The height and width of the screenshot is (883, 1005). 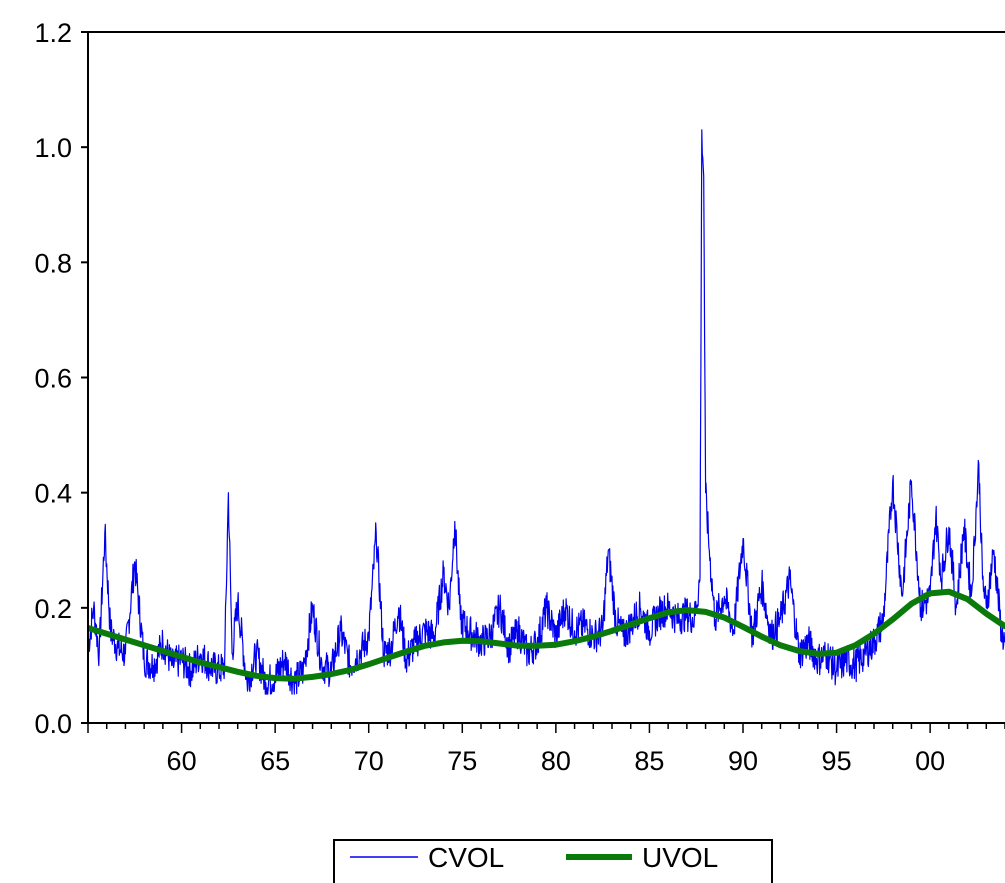 I want to click on x-tick-label: 90, so click(x=743, y=761).